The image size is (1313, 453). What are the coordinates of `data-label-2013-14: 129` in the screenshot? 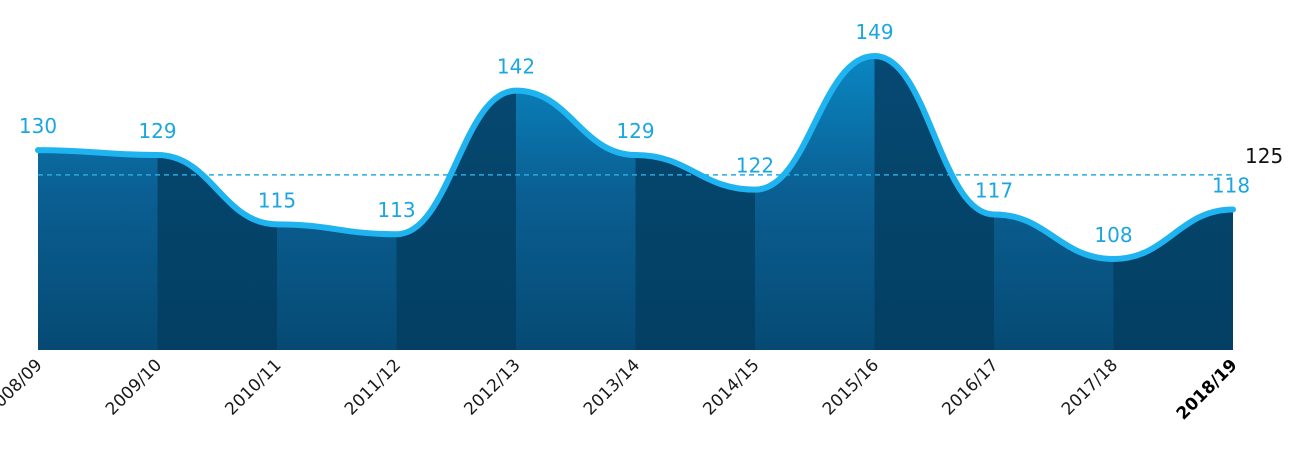 It's located at (635, 131).